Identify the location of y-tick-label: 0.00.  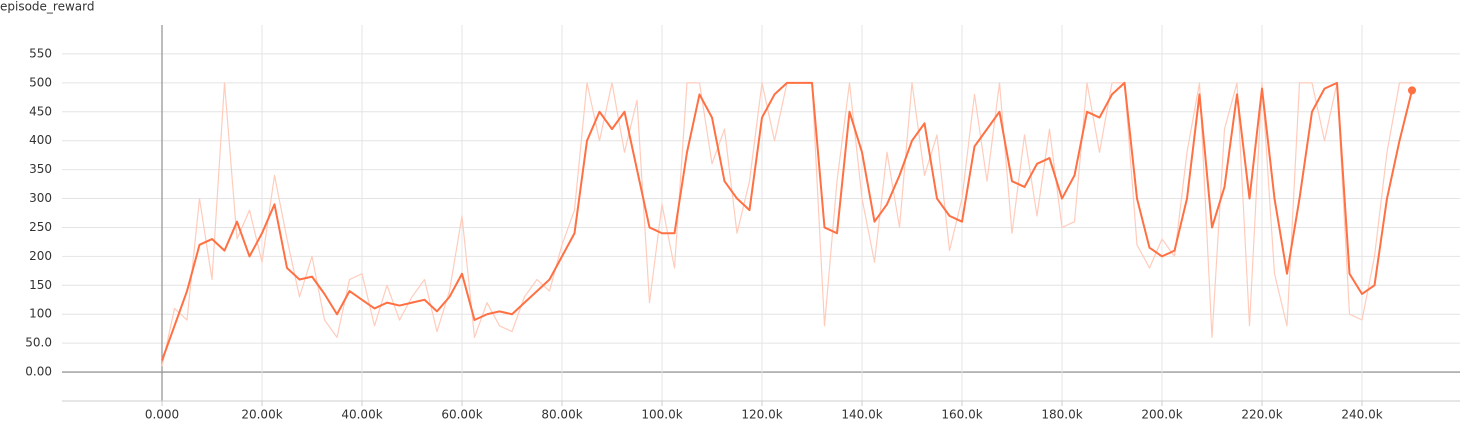
(38, 372).